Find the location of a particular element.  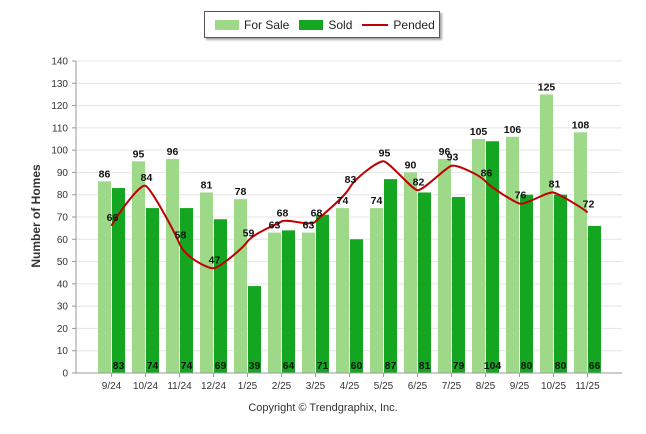

label-sold: 71 is located at coordinates (323, 366).